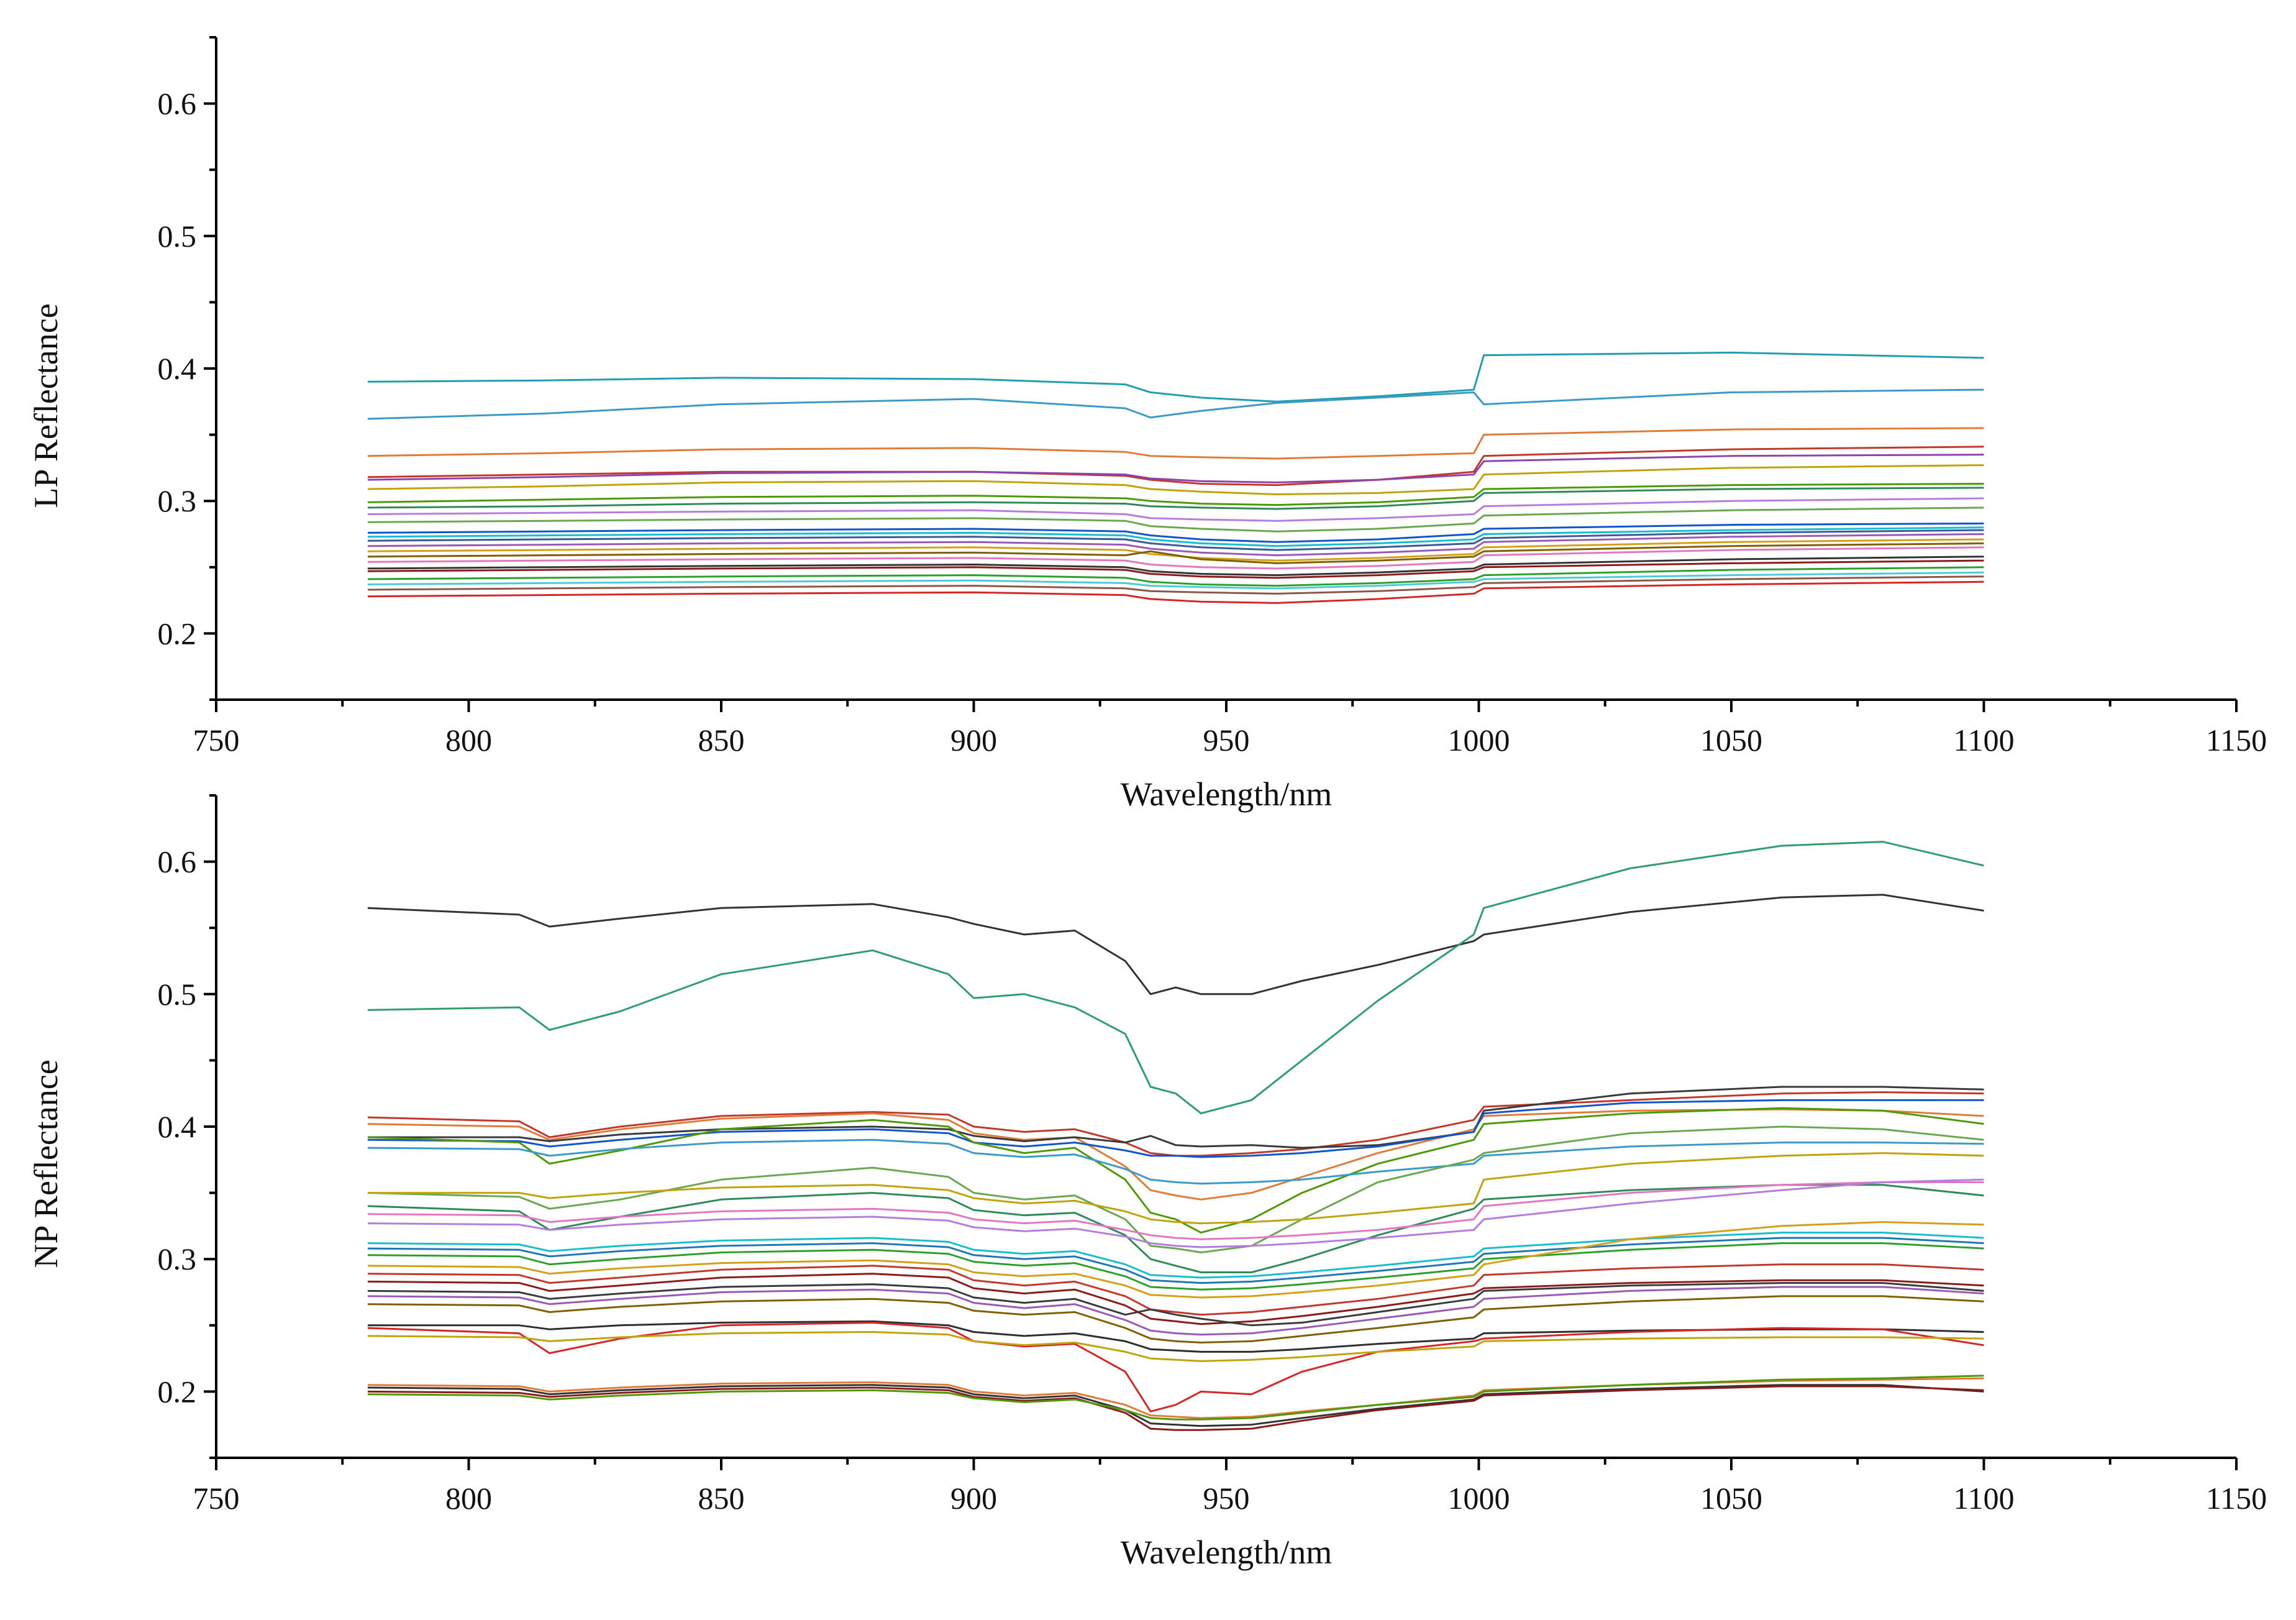 Image resolution: width=2296 pixels, height=1620 pixels. I want to click on y-axis-title: NP Reflectance, so click(46, 1163).